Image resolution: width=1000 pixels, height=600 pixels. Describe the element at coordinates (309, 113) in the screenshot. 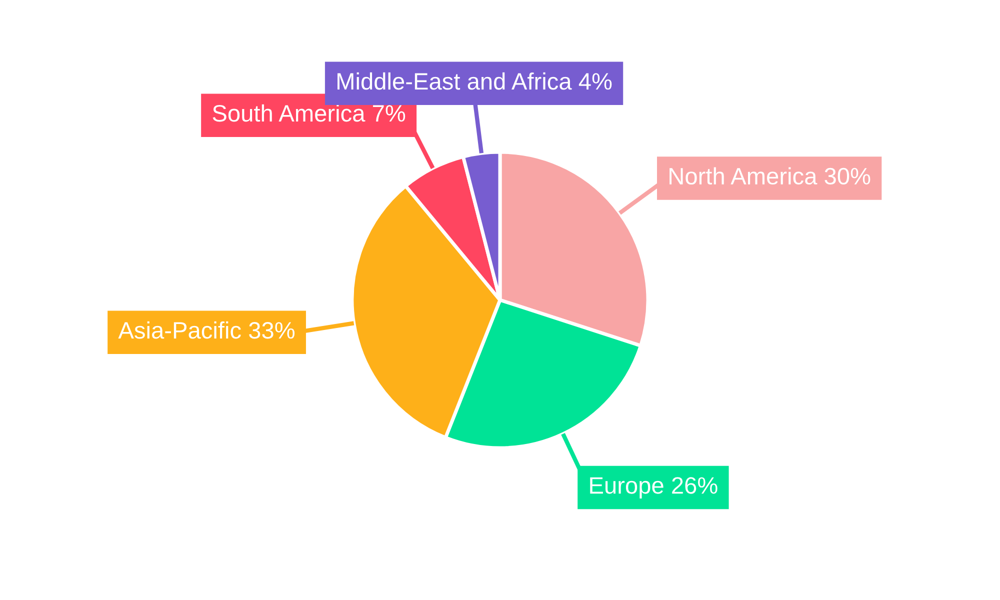

I see `slice-label: South America 7%` at that location.